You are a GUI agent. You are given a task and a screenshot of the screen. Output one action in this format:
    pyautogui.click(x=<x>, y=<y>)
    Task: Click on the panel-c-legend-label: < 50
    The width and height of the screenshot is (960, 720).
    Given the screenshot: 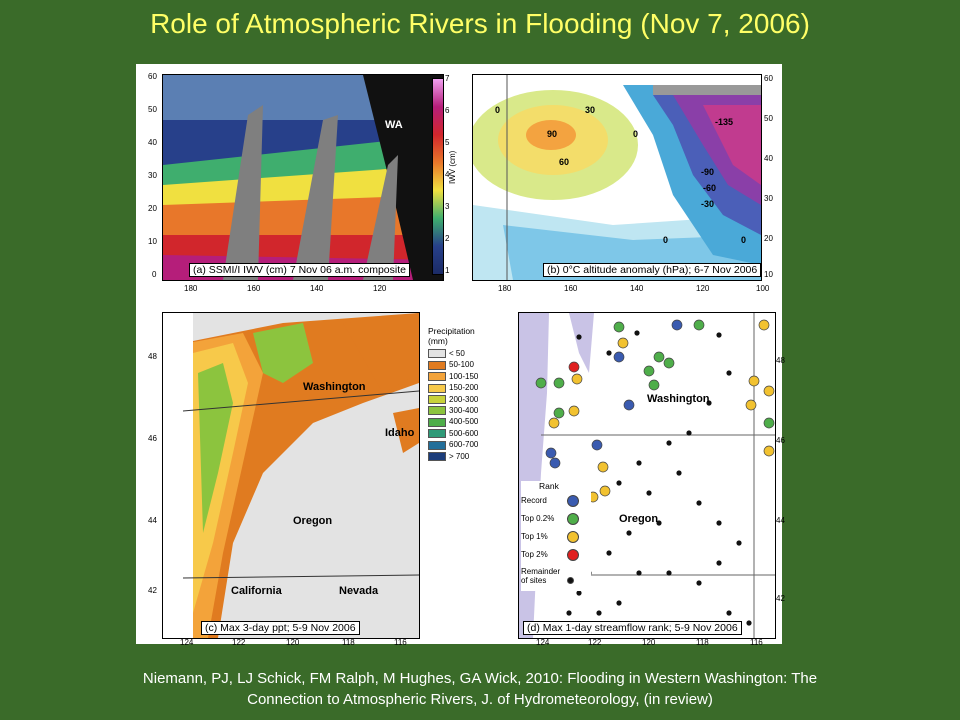 What is the action you would take?
    pyautogui.click(x=457, y=353)
    